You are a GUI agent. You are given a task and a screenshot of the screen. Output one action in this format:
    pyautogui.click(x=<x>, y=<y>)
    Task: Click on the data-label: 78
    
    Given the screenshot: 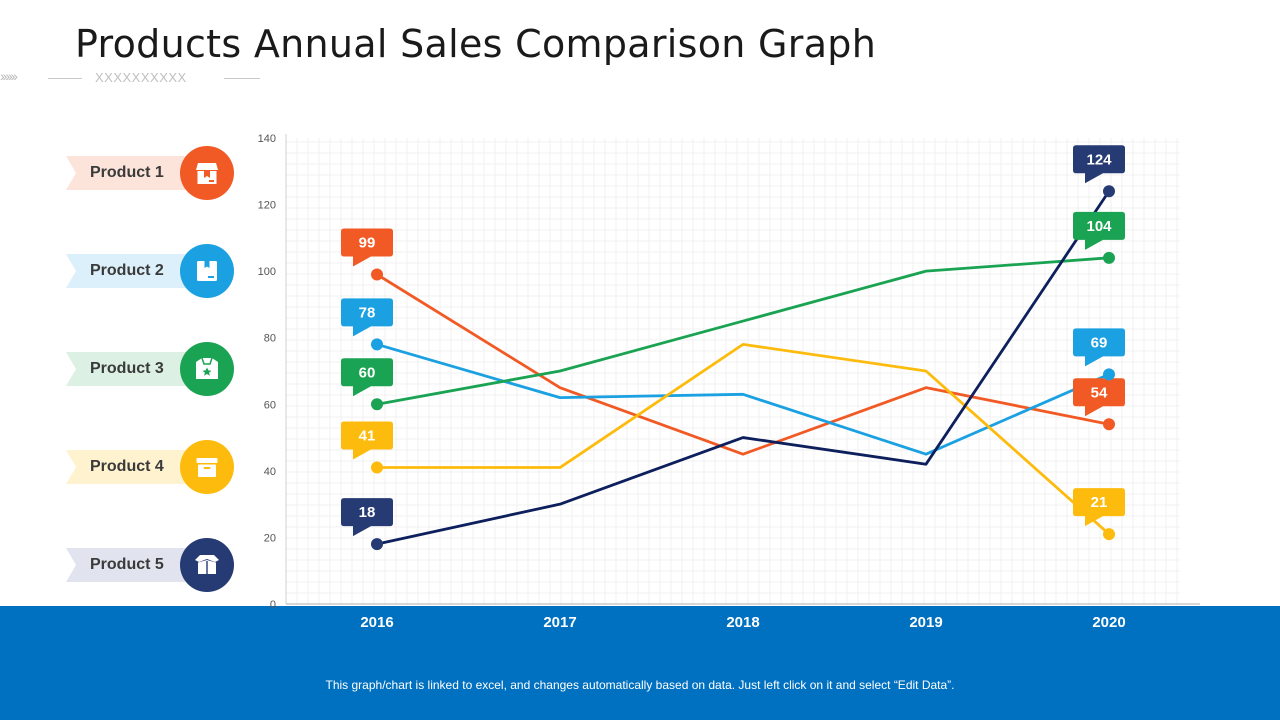 What is the action you would take?
    pyautogui.click(x=367, y=312)
    